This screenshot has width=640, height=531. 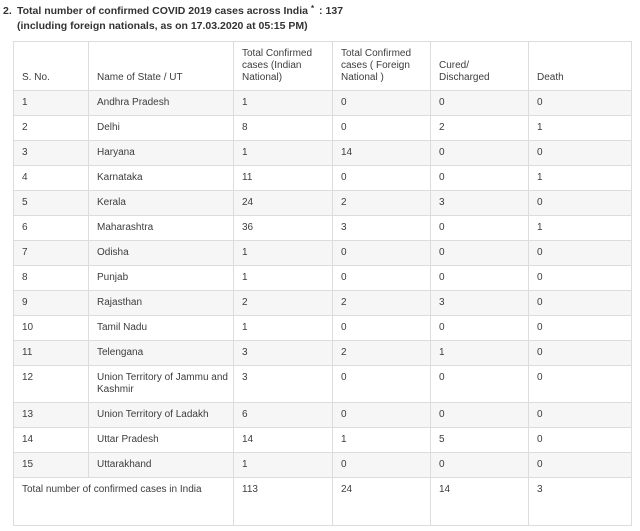 What do you see at coordinates (51, 128) in the screenshot?
I see `cell-sno: 2` at bounding box center [51, 128].